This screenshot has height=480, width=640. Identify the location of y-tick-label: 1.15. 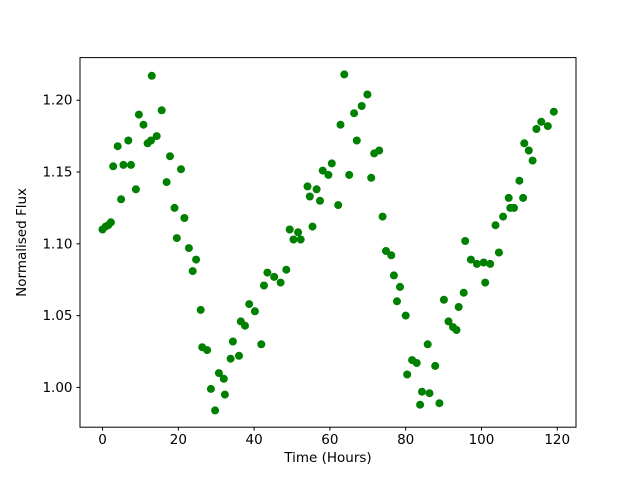
(57, 173).